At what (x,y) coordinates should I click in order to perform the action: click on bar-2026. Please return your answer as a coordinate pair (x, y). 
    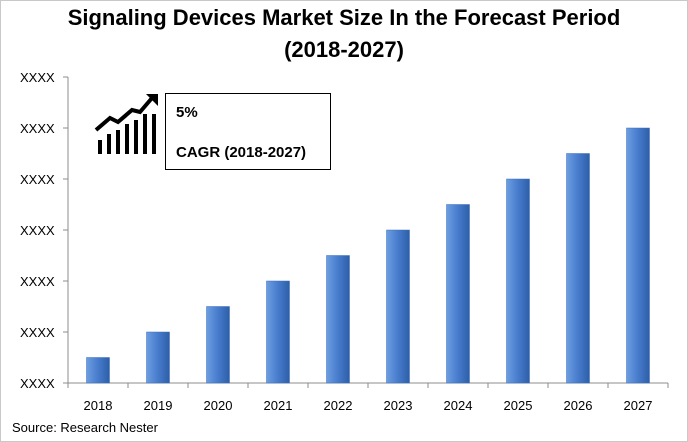
    Looking at the image, I should click on (578, 268).